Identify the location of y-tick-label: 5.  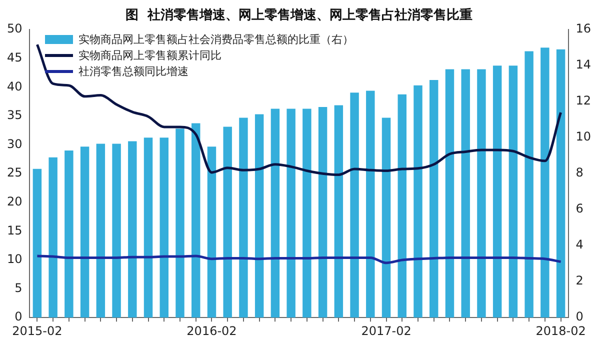
(18, 287).